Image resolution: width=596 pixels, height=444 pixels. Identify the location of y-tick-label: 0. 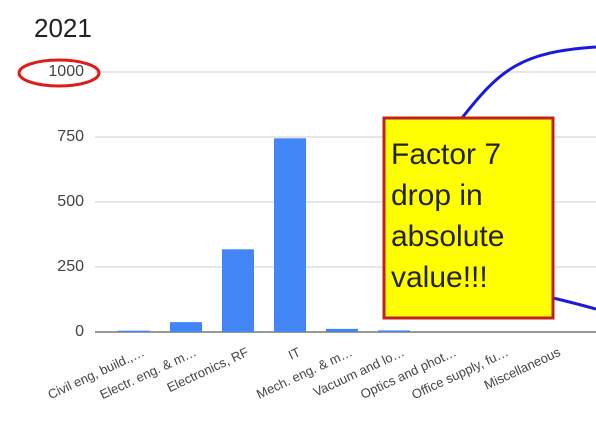
(79, 331).